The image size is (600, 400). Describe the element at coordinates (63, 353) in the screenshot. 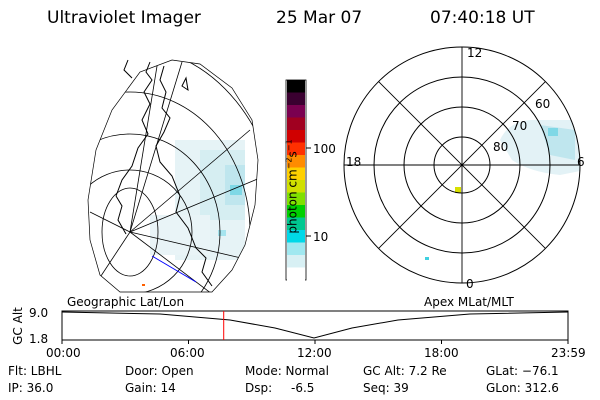

I see `timeline-xtick-0000: 00:00` at that location.